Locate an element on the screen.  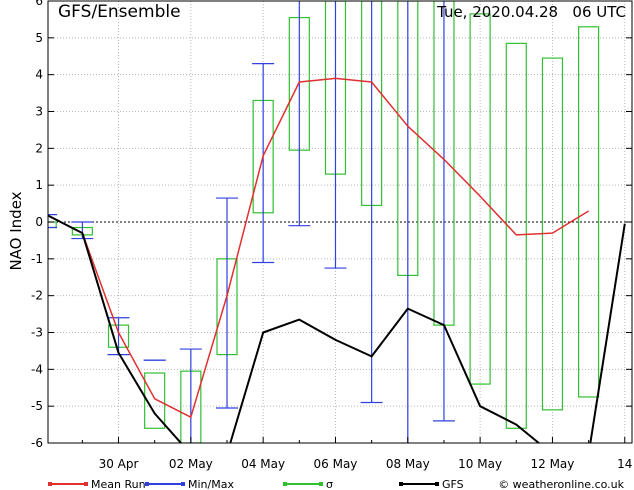
y-tick-label: 4 is located at coordinates (39, 75).